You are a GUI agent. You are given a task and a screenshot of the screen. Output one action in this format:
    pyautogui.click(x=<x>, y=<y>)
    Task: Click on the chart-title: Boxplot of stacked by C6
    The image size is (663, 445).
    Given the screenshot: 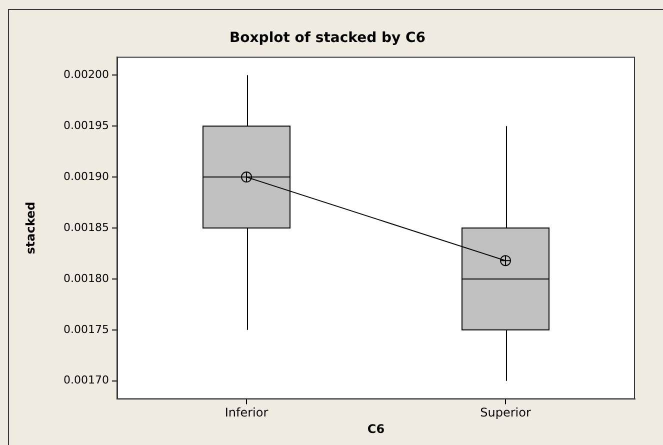 What is the action you would take?
    pyautogui.click(x=327, y=38)
    